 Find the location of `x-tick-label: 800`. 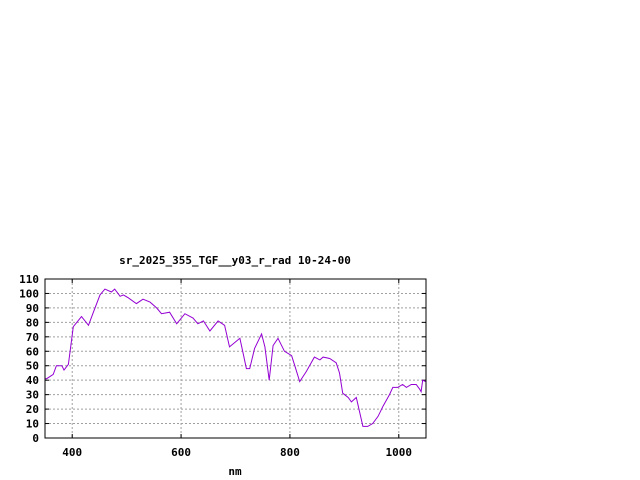

x-tick-label: 800 is located at coordinates (290, 452).